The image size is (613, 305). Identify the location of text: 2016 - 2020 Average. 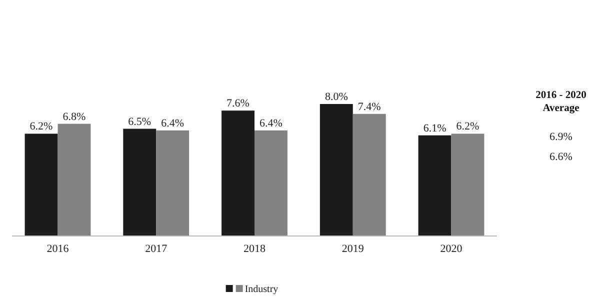
(561, 102).